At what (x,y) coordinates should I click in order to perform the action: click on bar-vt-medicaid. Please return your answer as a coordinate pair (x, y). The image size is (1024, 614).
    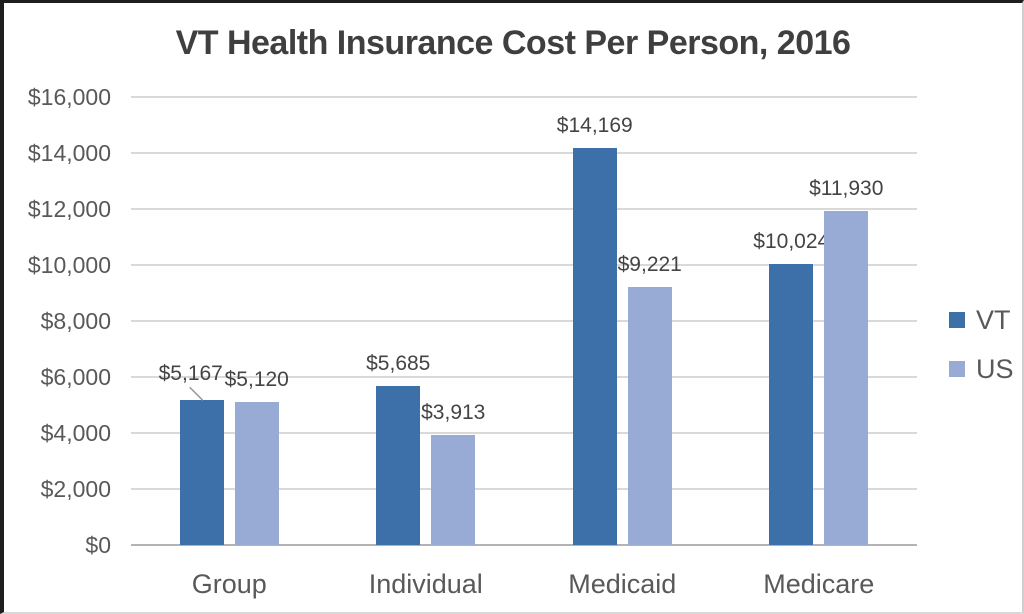
    Looking at the image, I should click on (594, 346).